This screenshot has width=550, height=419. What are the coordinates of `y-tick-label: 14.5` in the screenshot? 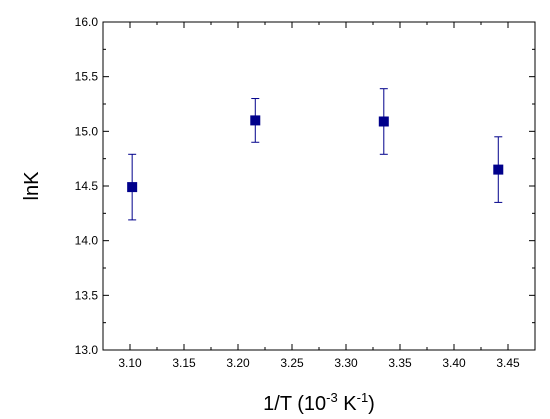 It's located at (87, 186).